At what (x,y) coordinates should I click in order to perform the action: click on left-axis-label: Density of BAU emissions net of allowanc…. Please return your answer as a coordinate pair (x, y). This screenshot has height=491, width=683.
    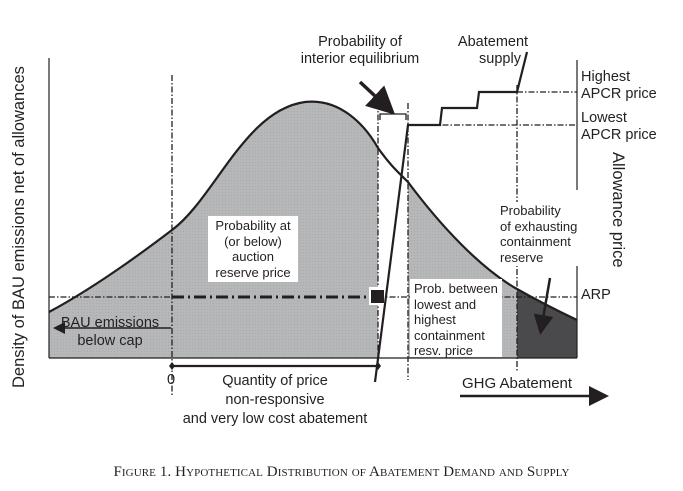
    Looking at the image, I should click on (19, 227).